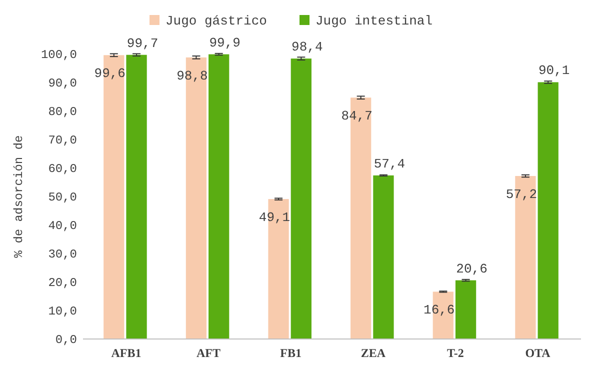 The height and width of the screenshot is (377, 599). What do you see at coordinates (291, 353) in the screenshot?
I see `x-tick-label: FB1` at bounding box center [291, 353].